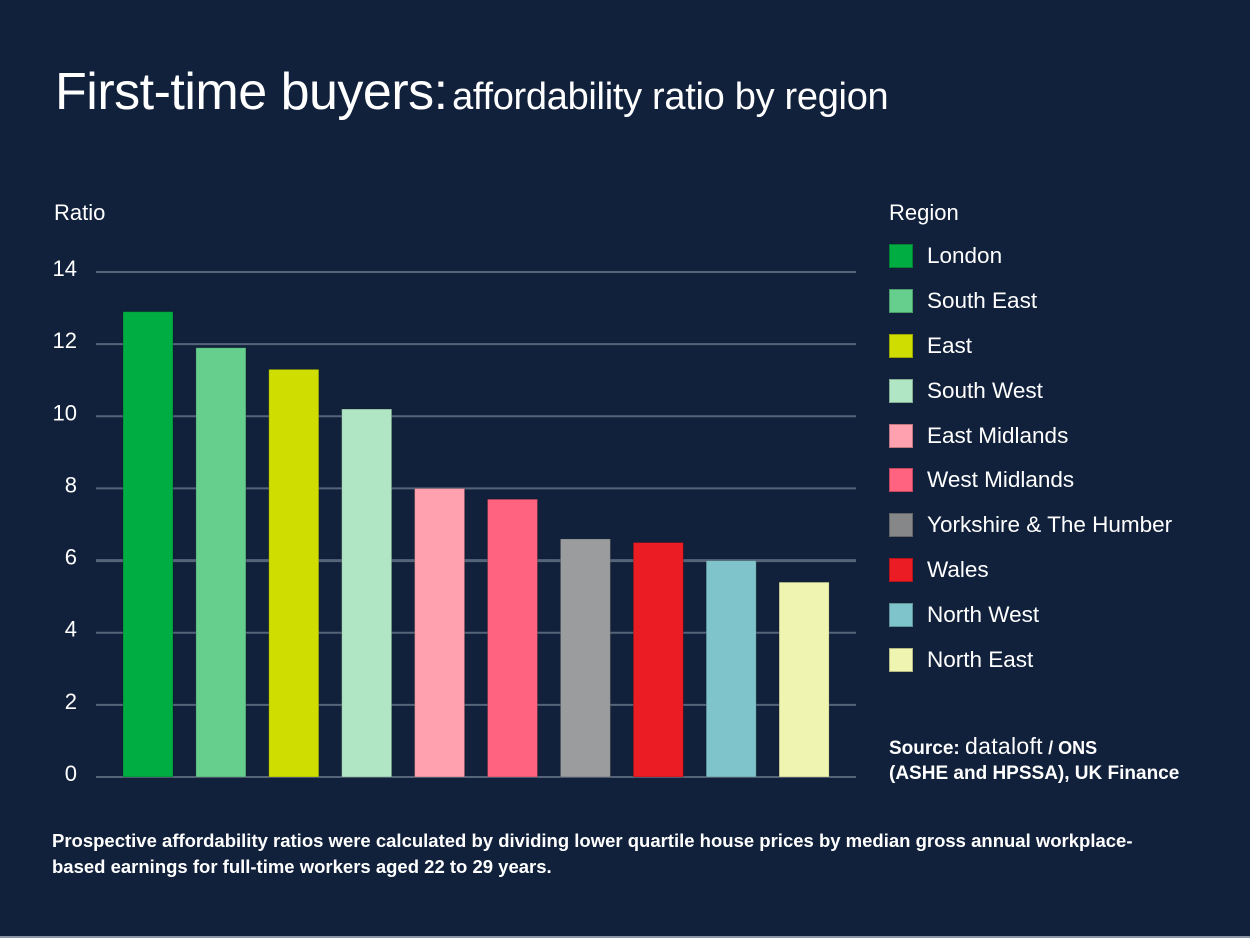  Describe the element at coordinates (294, 573) in the screenshot. I see `bar-east` at that location.